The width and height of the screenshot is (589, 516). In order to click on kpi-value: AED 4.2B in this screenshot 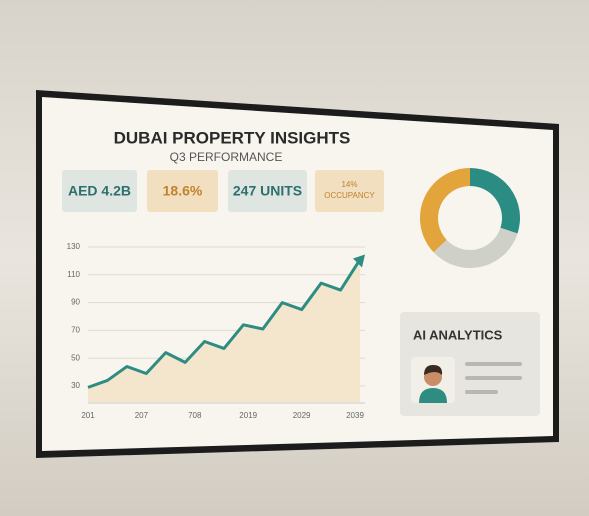, I will do `click(99, 191)`.